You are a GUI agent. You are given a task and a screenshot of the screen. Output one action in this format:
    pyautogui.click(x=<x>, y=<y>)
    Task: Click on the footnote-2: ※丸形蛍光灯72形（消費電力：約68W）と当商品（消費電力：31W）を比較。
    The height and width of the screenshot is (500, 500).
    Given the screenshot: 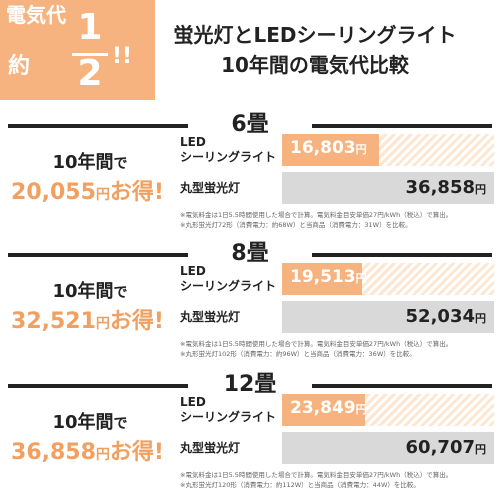 What is the action you would take?
    pyautogui.click(x=296, y=225)
    